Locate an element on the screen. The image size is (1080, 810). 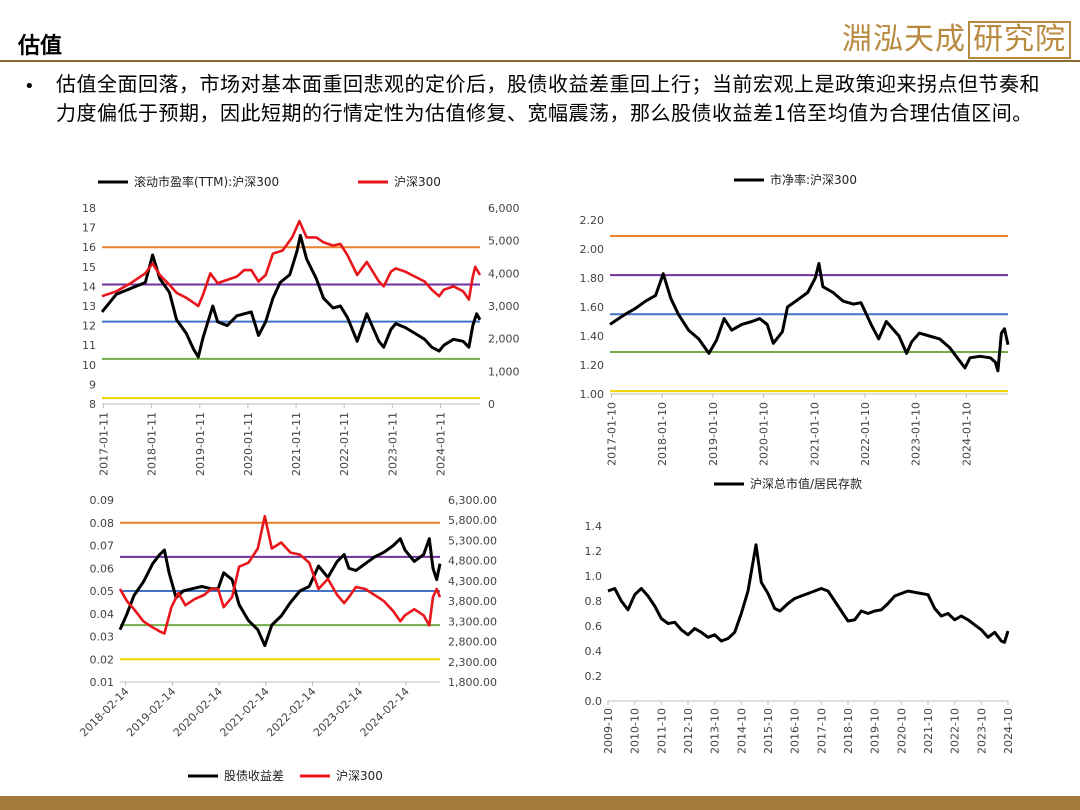
y-tick-label: 2.00 is located at coordinates (592, 249).